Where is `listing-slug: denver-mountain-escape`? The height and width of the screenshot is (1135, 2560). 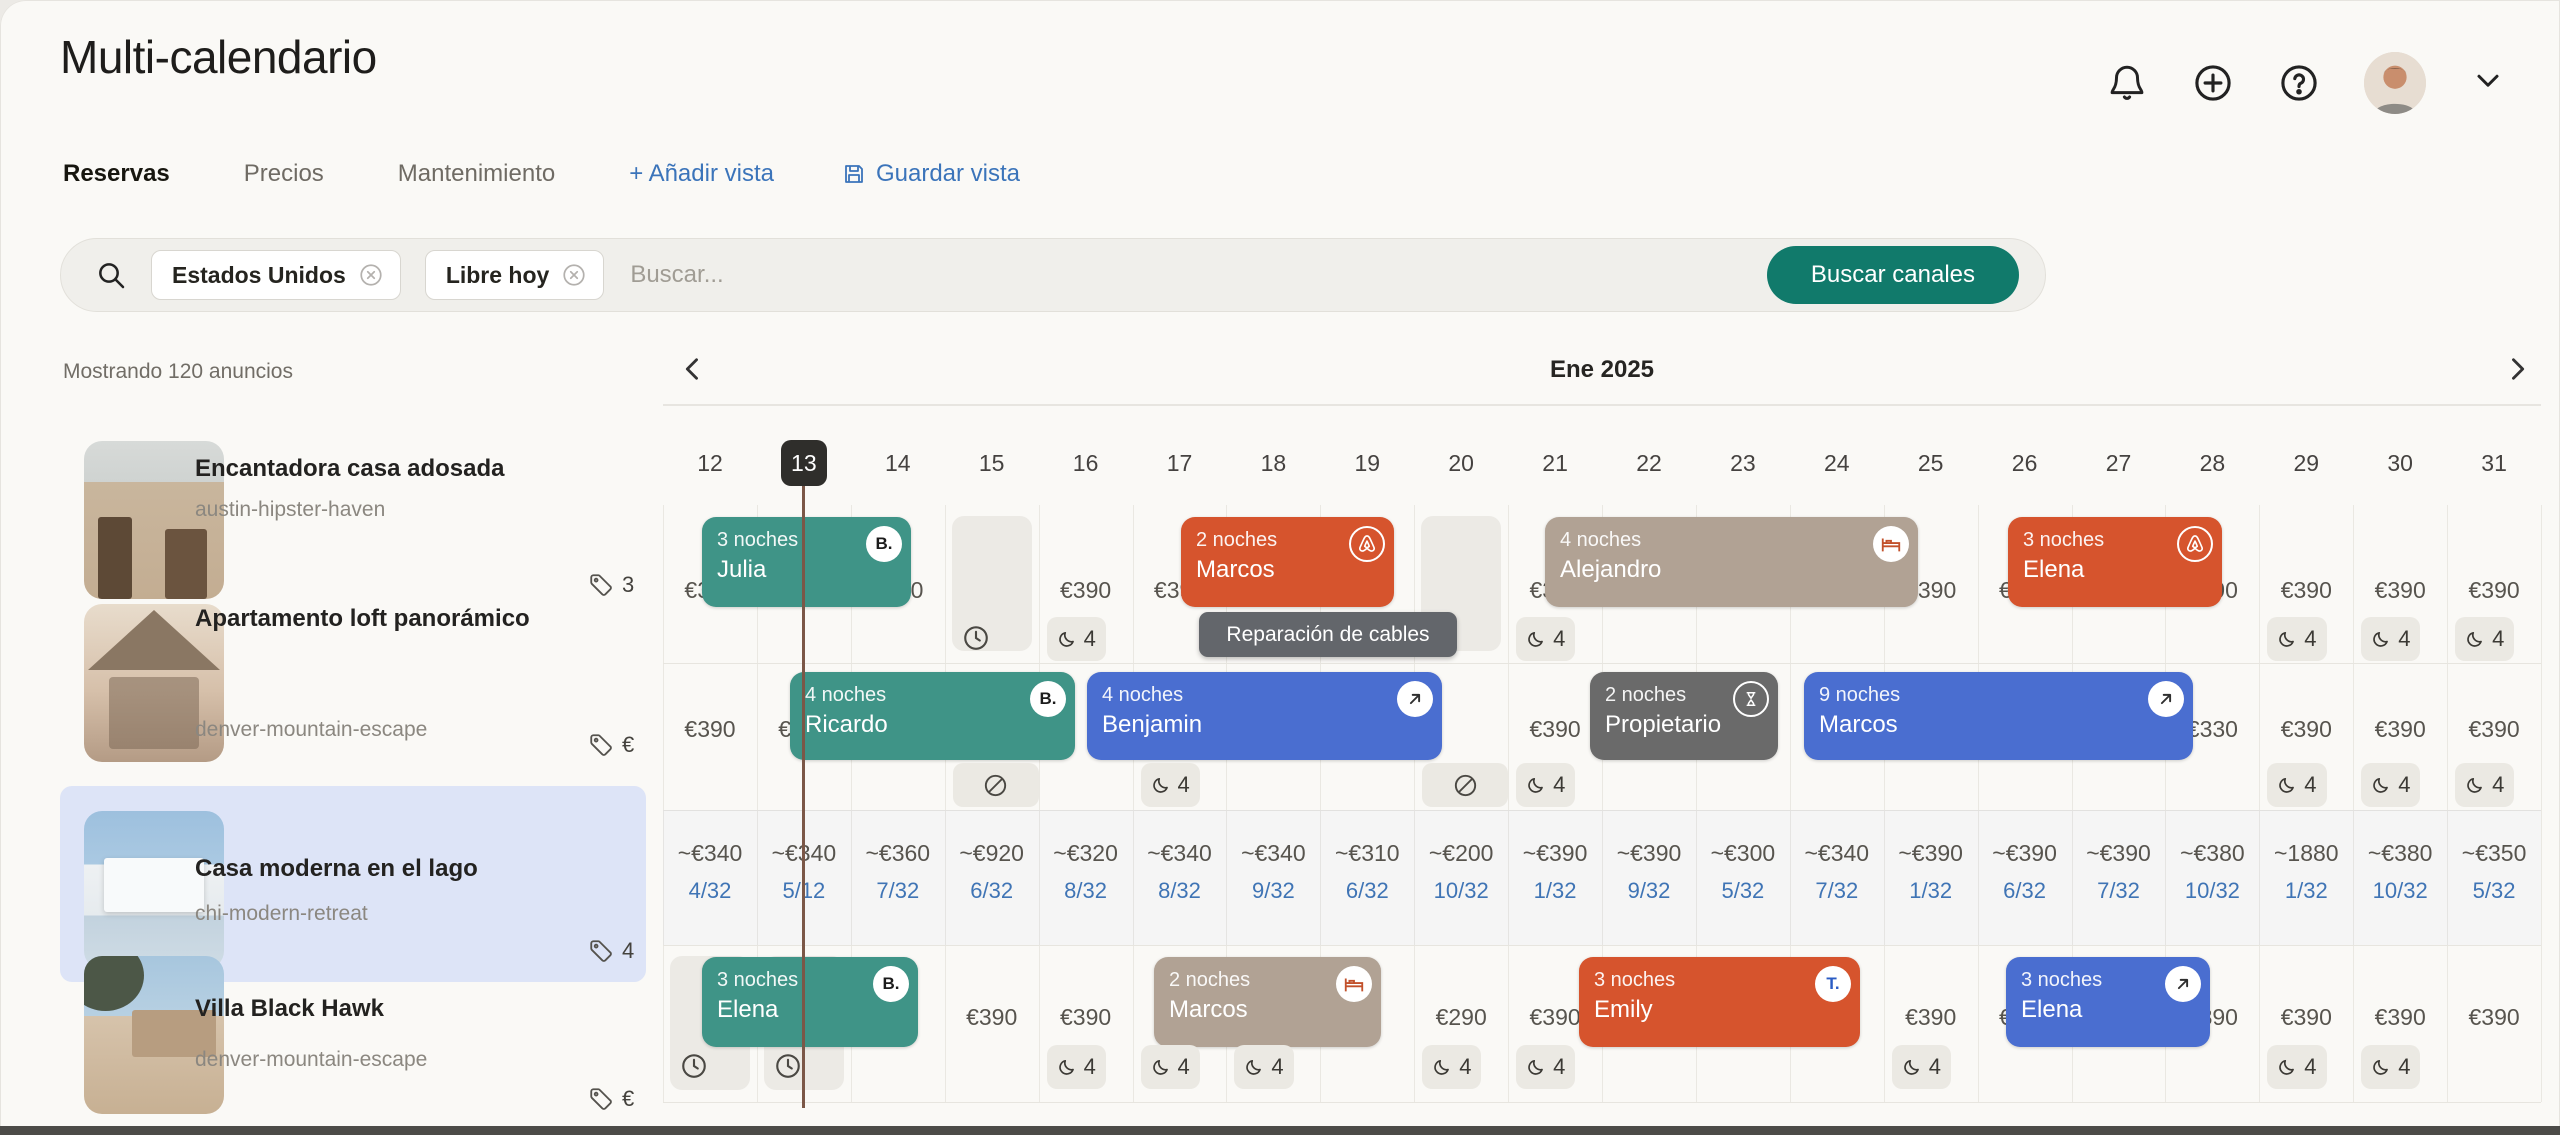
listing-slug: denver-mountain-escape is located at coordinates (311, 1059).